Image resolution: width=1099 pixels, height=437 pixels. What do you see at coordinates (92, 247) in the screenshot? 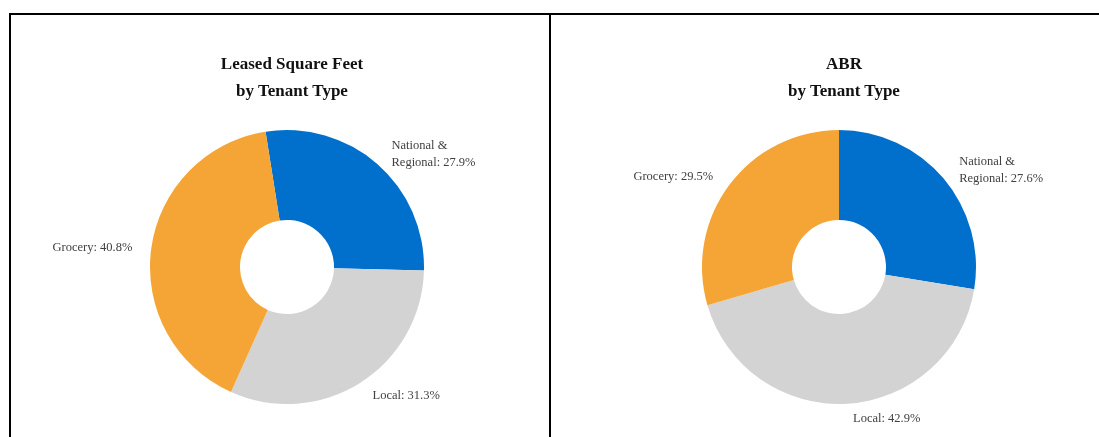
I see `slice-label: Grocery: 40.8%` at bounding box center [92, 247].